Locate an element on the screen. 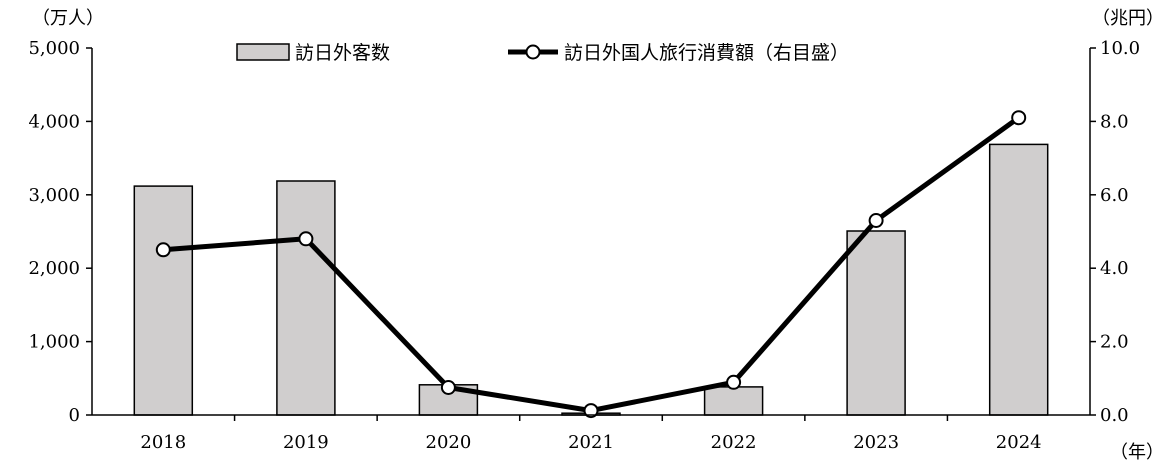 The height and width of the screenshot is (463, 1166). legend-line-label: 訪日外国人旅行消費額（右目盛） is located at coordinates (706, 53).